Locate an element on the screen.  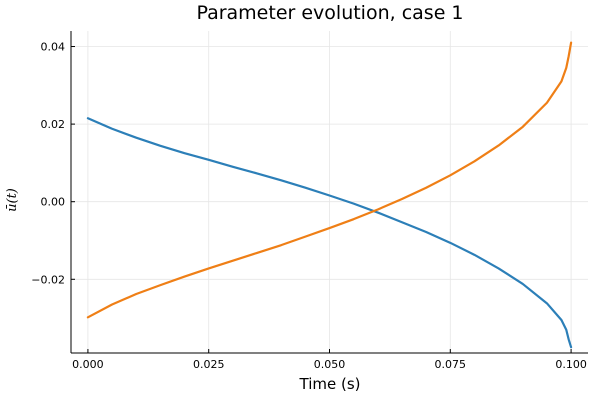
chart-title: Parameter evolution, case 1 is located at coordinates (329, 13).